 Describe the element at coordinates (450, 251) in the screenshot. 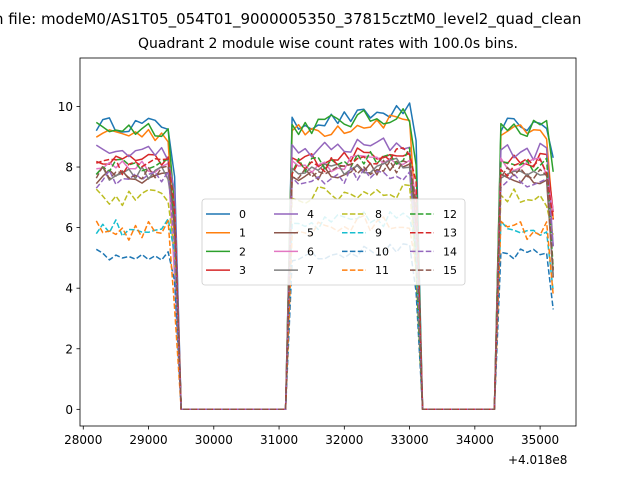

I see `legend-label-14: 14` at that location.